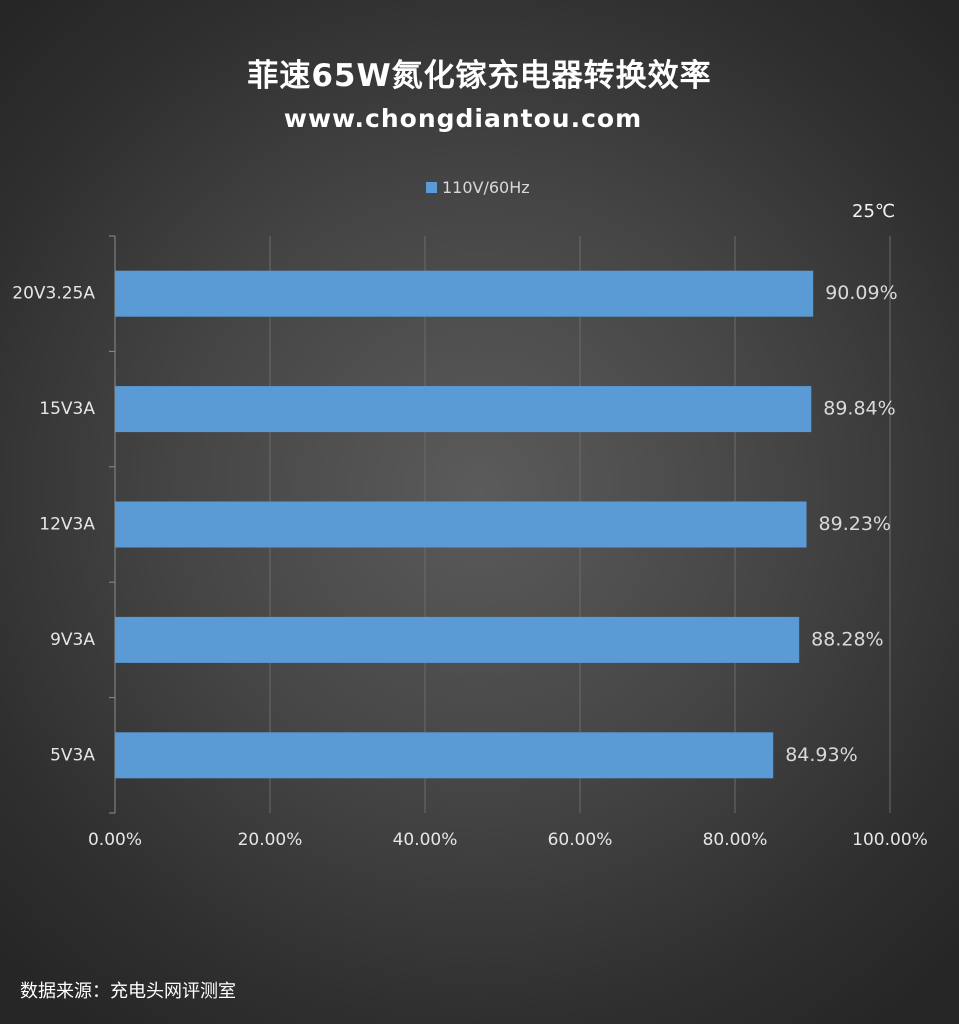  What do you see at coordinates (580, 840) in the screenshot?
I see `x-tick-label: 60.00%` at bounding box center [580, 840].